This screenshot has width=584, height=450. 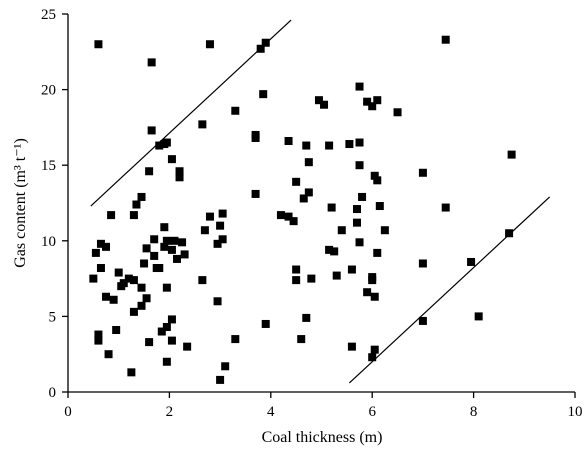 What do you see at coordinates (48, 242) in the screenshot?
I see `y-tick-label-2: 10` at bounding box center [48, 242].